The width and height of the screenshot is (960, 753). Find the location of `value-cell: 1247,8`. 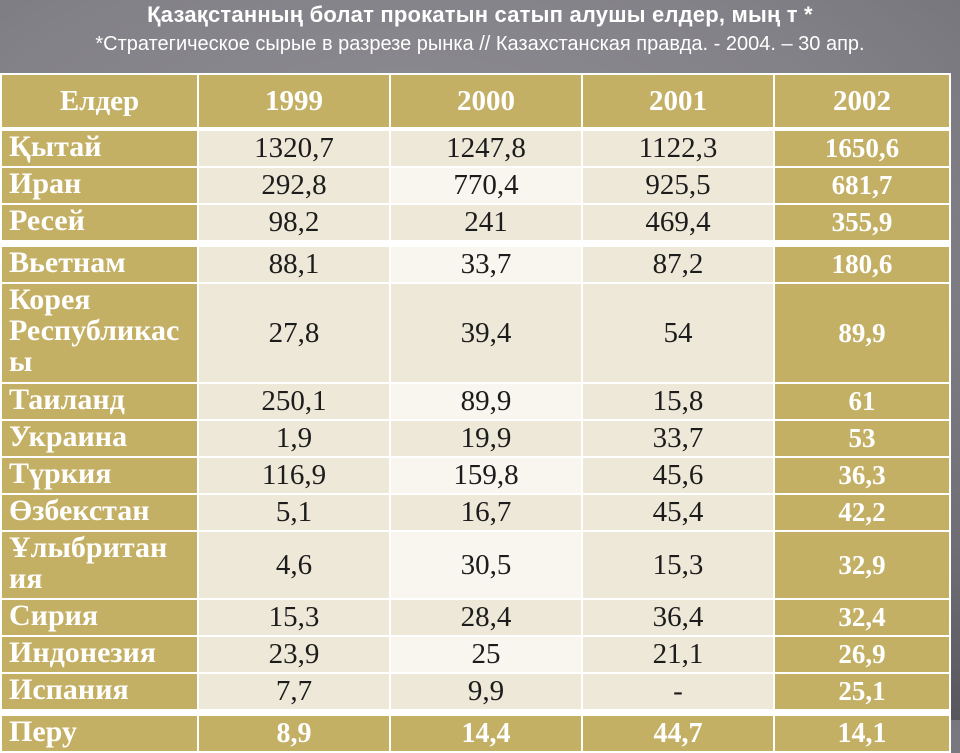

value-cell: 1247,8 is located at coordinates (486, 148).